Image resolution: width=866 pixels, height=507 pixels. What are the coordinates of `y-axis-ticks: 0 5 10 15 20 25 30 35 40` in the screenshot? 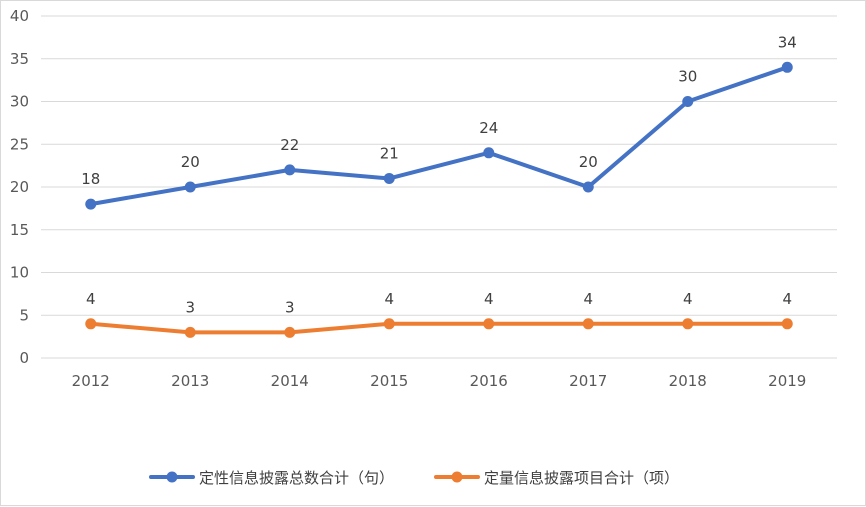 It's located at (19, 187).